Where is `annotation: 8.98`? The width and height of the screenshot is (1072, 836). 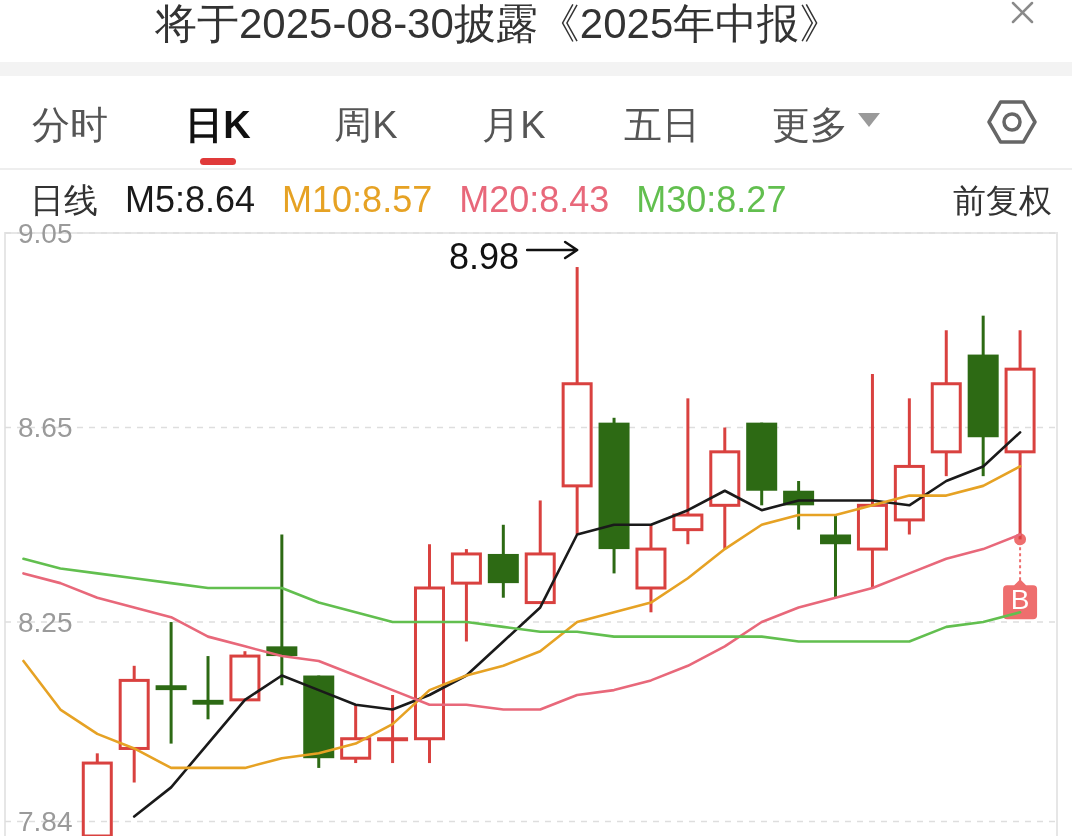 annotation: 8.98 is located at coordinates (484, 257).